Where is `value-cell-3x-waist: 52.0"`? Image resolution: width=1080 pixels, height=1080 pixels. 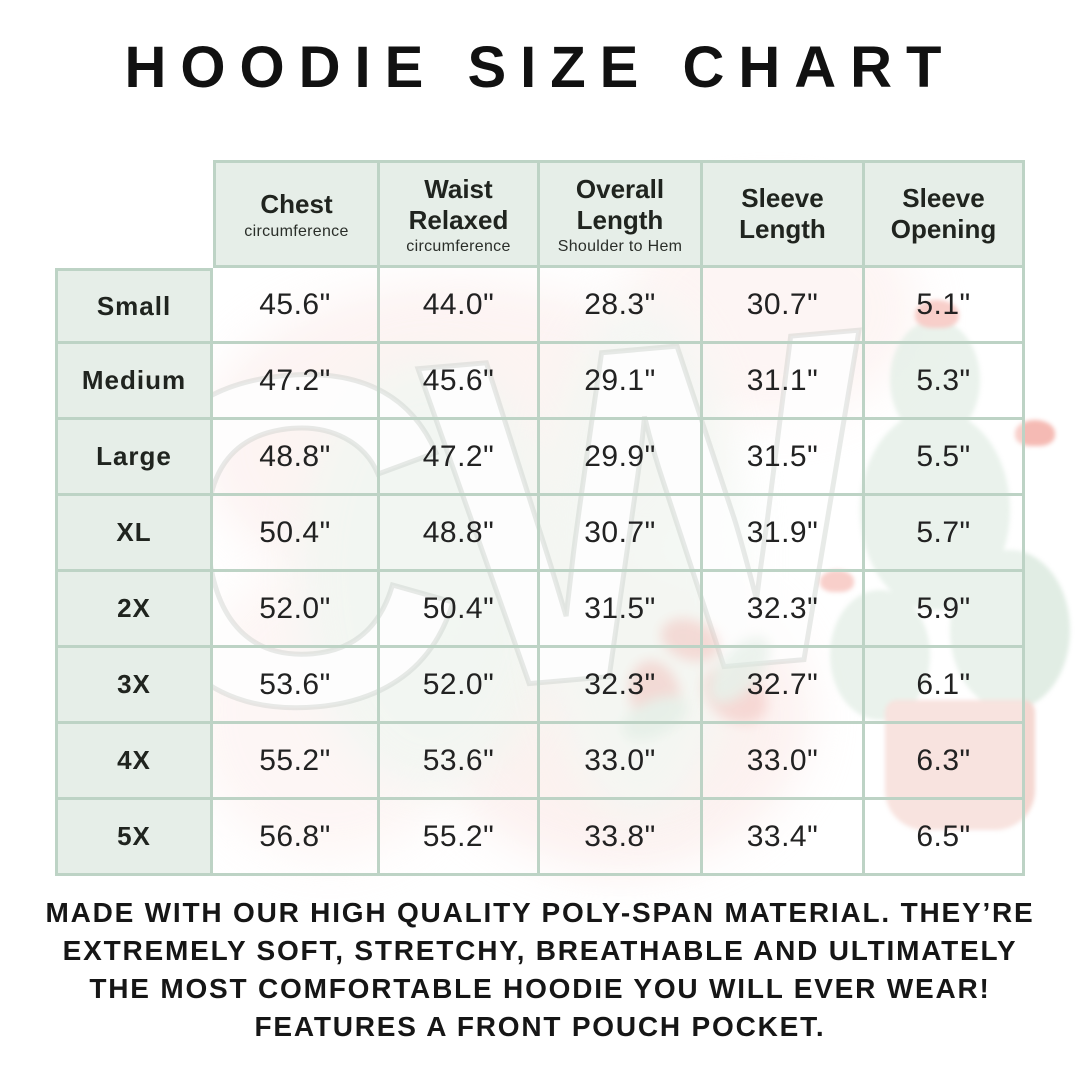 value-cell-3x-waist: 52.0" is located at coordinates (460, 686).